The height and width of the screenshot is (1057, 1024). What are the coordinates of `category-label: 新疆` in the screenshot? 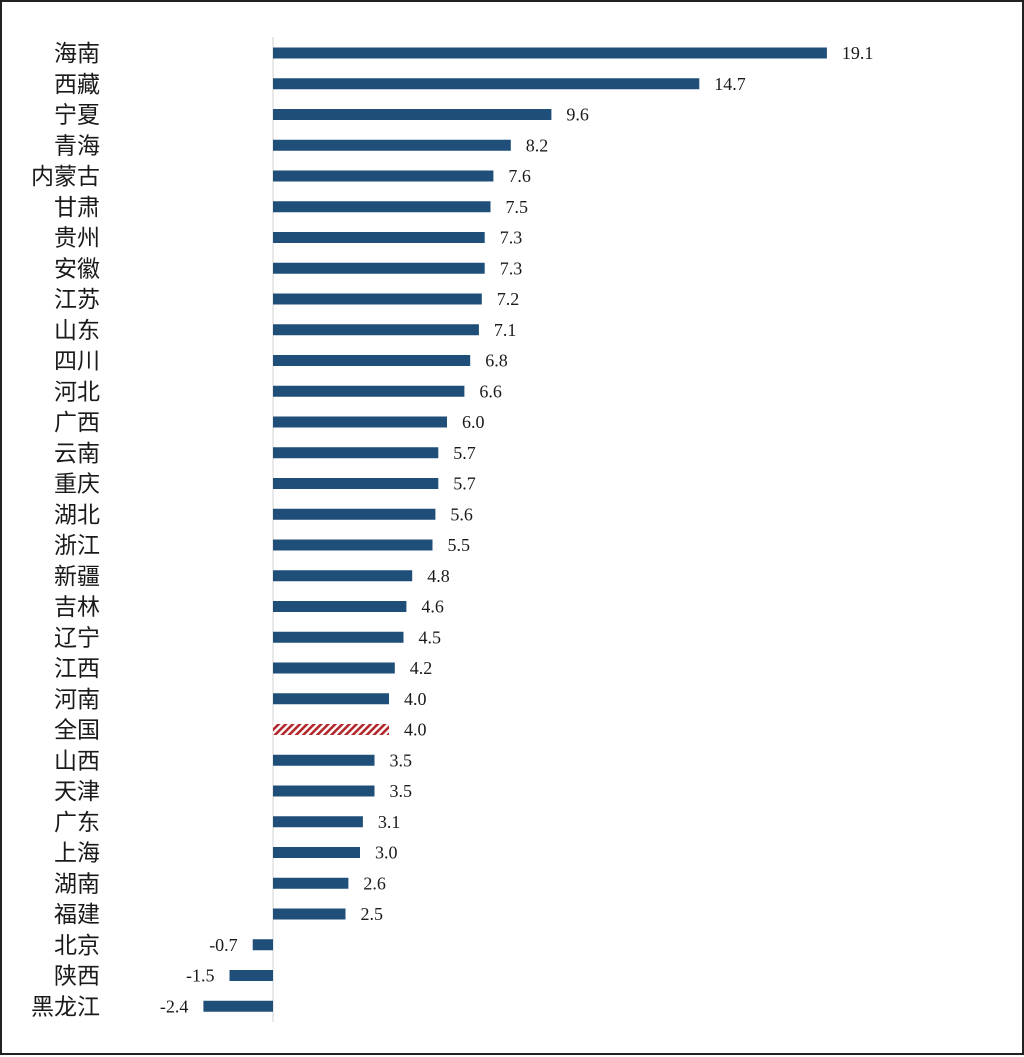 It's located at (77, 577).